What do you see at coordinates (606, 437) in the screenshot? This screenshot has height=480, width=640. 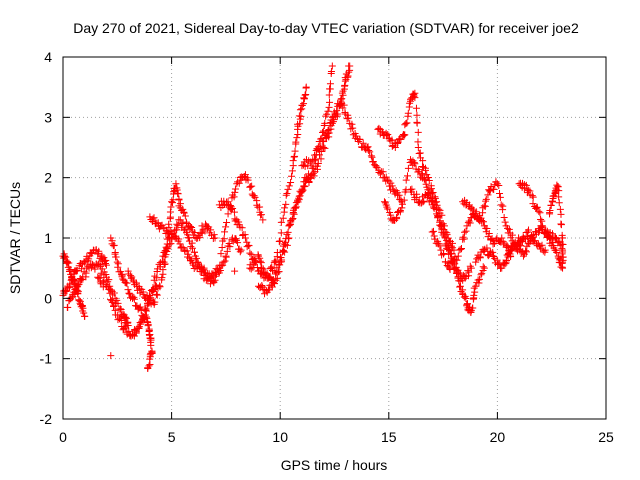 I see `x-tick-label: 25` at bounding box center [606, 437].